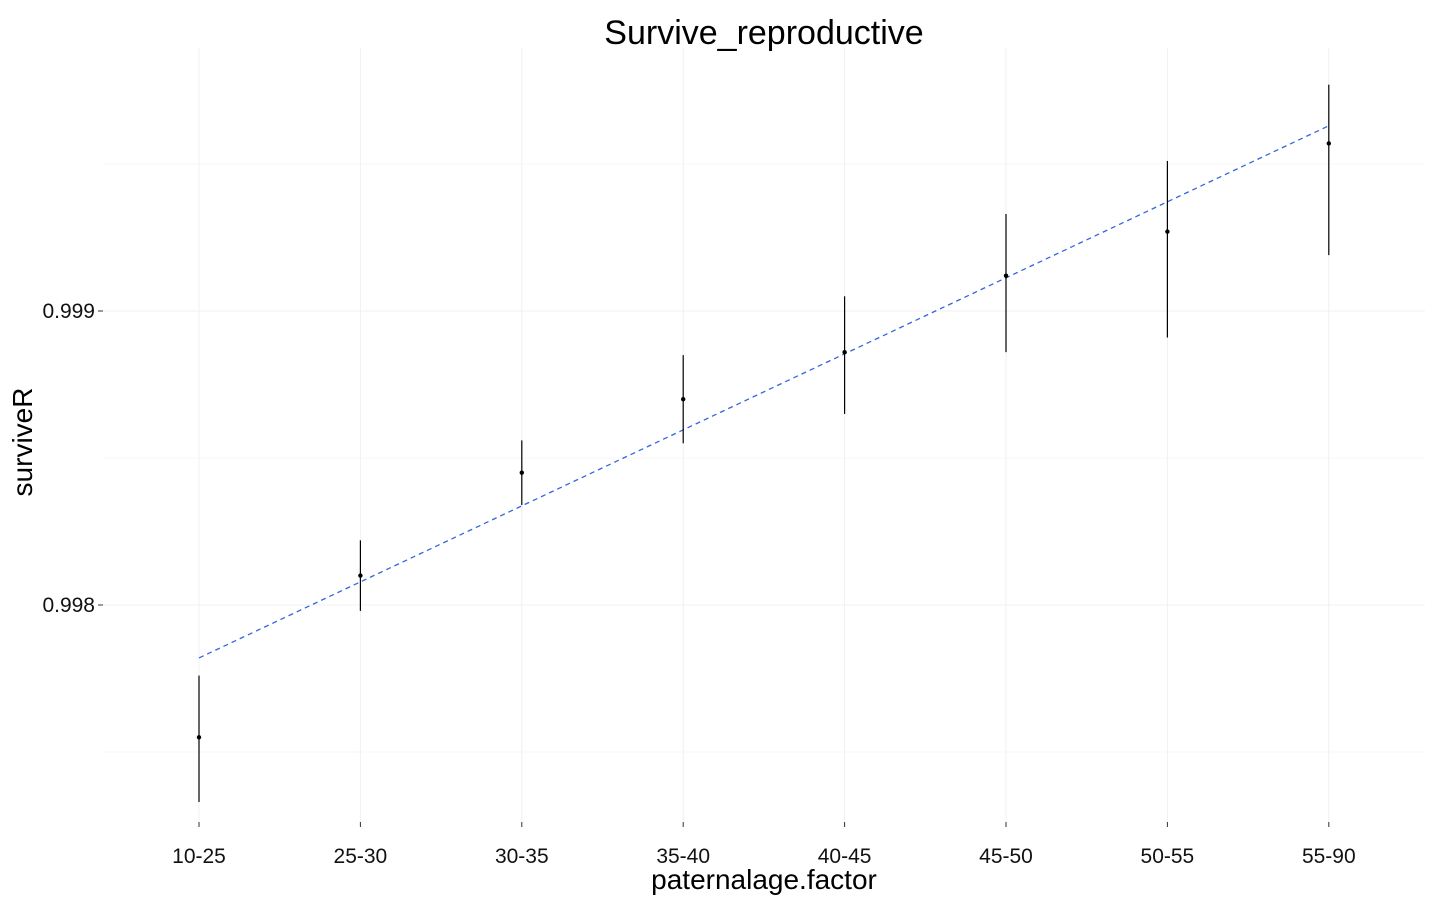  Describe the element at coordinates (1006, 856) in the screenshot. I see `x-tick-label: 45-50` at that location.